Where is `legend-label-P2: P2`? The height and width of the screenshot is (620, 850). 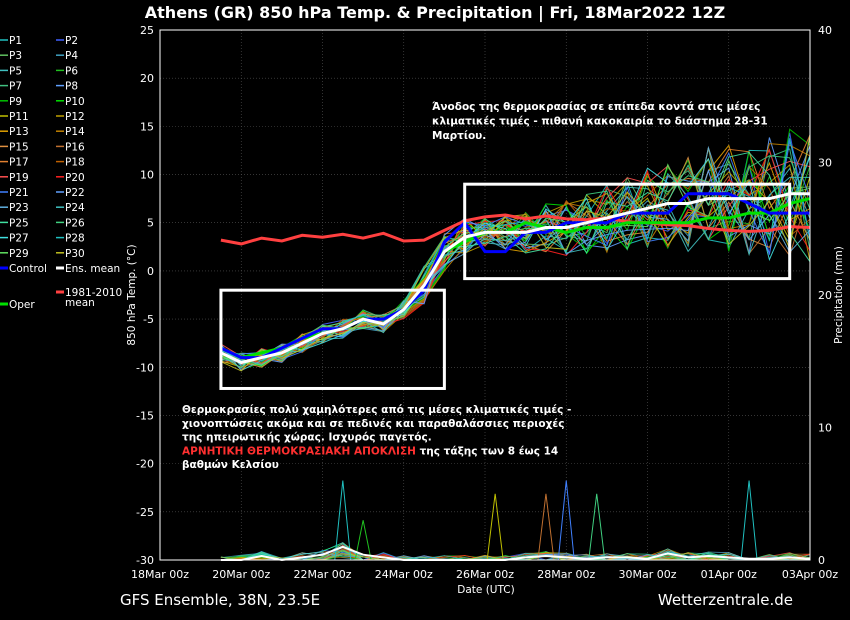 legend-label-P2: P2 is located at coordinates (71, 41).